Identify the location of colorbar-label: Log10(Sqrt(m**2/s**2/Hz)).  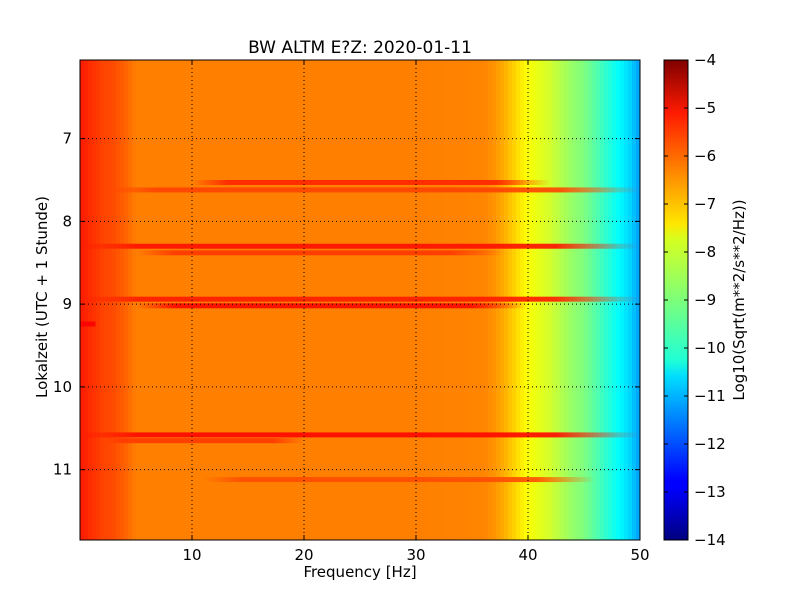
(739, 299).